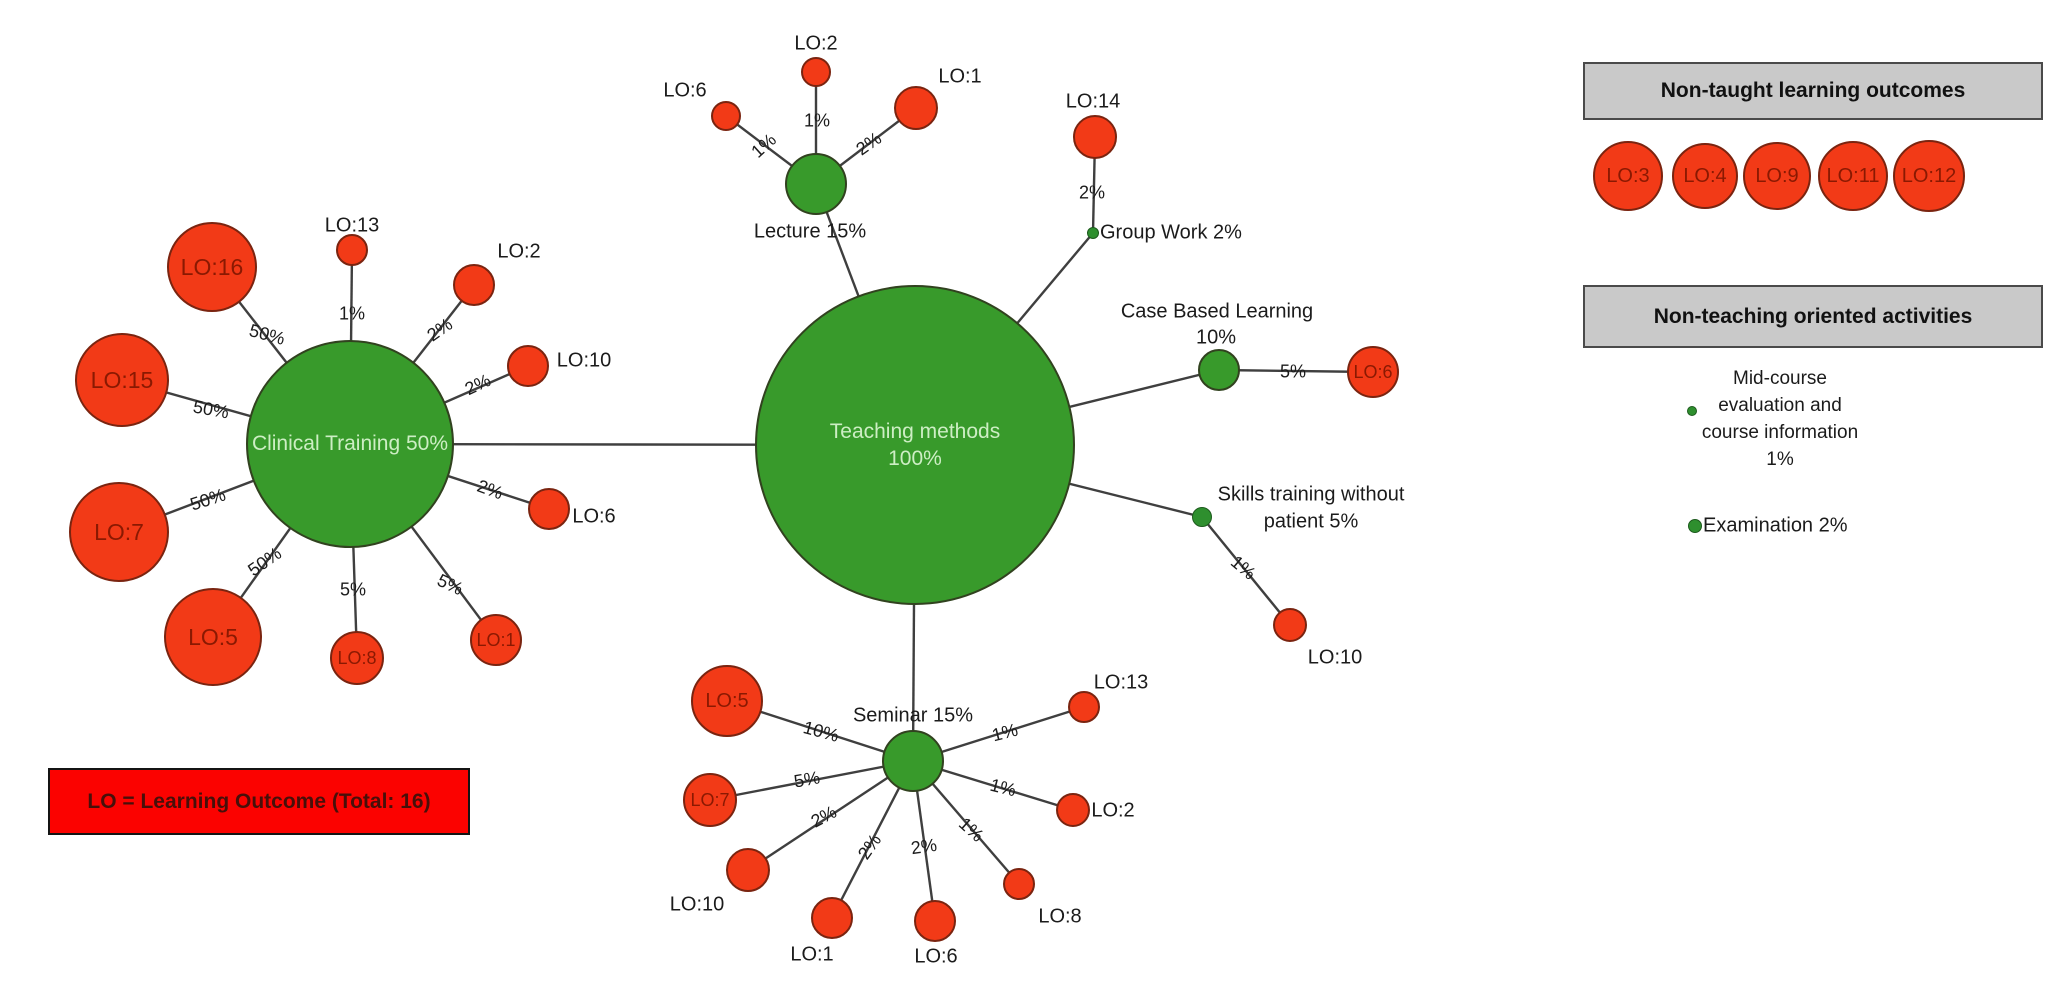 Image resolution: width=2059 pixels, height=1001 pixels. Describe the element at coordinates (353, 589) in the screenshot. I see `pct-clinical-lo8: 5%` at that location.